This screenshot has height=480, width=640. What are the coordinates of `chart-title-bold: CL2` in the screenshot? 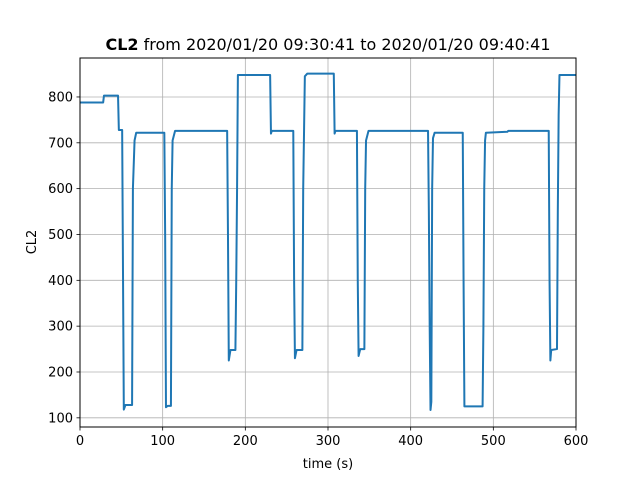 It's located at (121, 44).